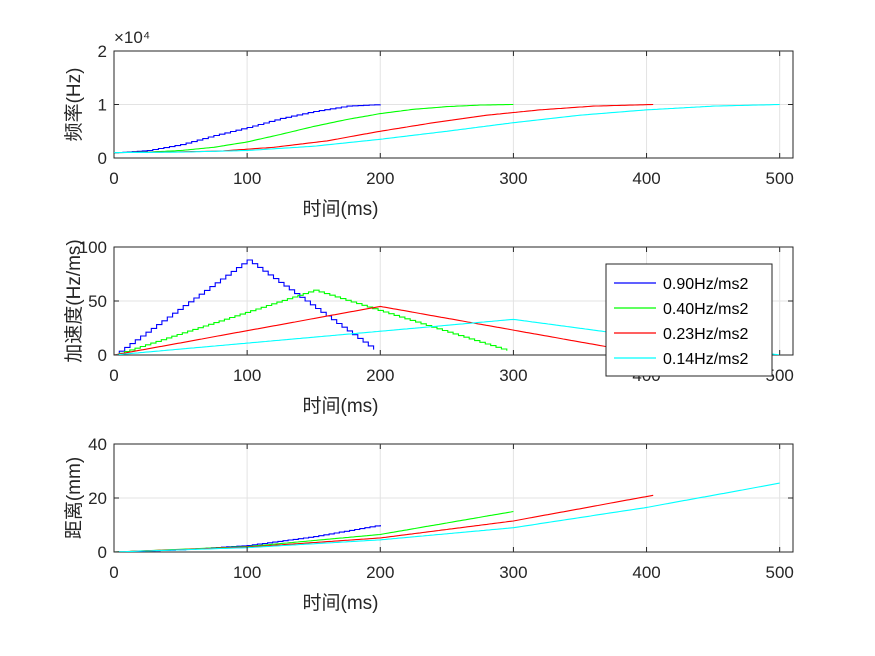 The width and height of the screenshot is (875, 656). I want to click on legend-entry: 0.40Hz/ms2, so click(705, 309).